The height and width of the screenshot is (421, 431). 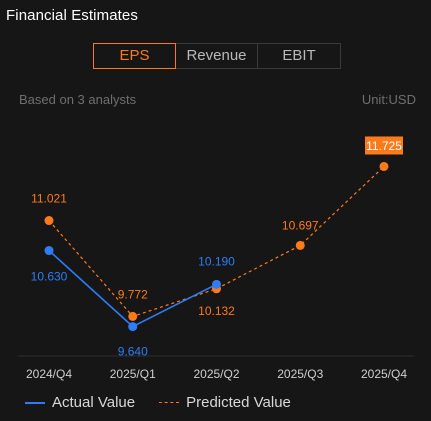 What do you see at coordinates (216, 261) in the screenshot?
I see `actual-value-label: 10.190` at bounding box center [216, 261].